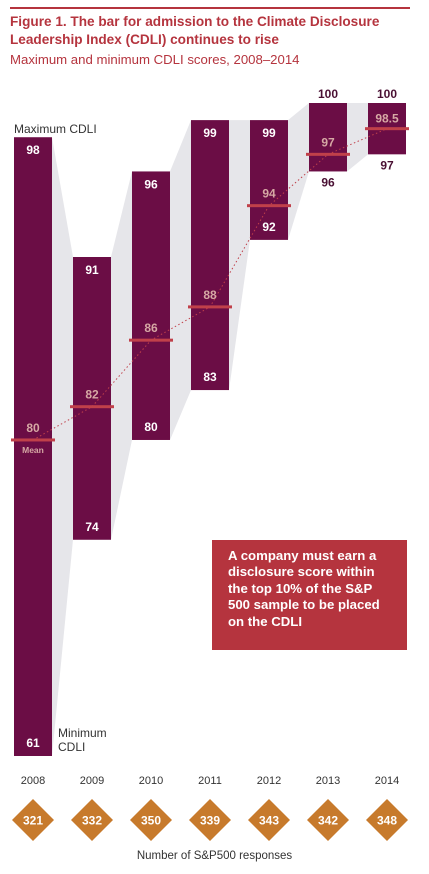 Image resolution: width=429 pixels, height=874 pixels. I want to click on max-label-2008: 98, so click(33, 150).